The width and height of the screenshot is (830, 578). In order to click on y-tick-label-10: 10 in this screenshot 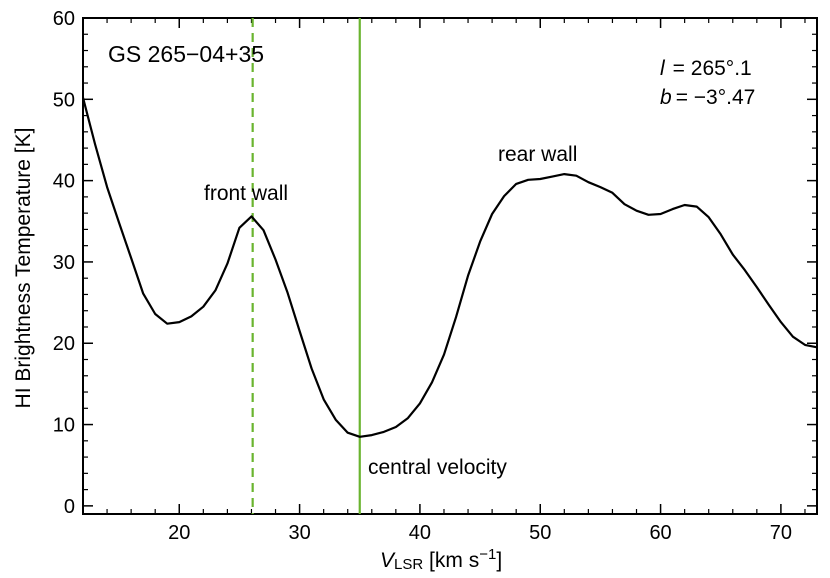, I will do `click(64, 426)`.